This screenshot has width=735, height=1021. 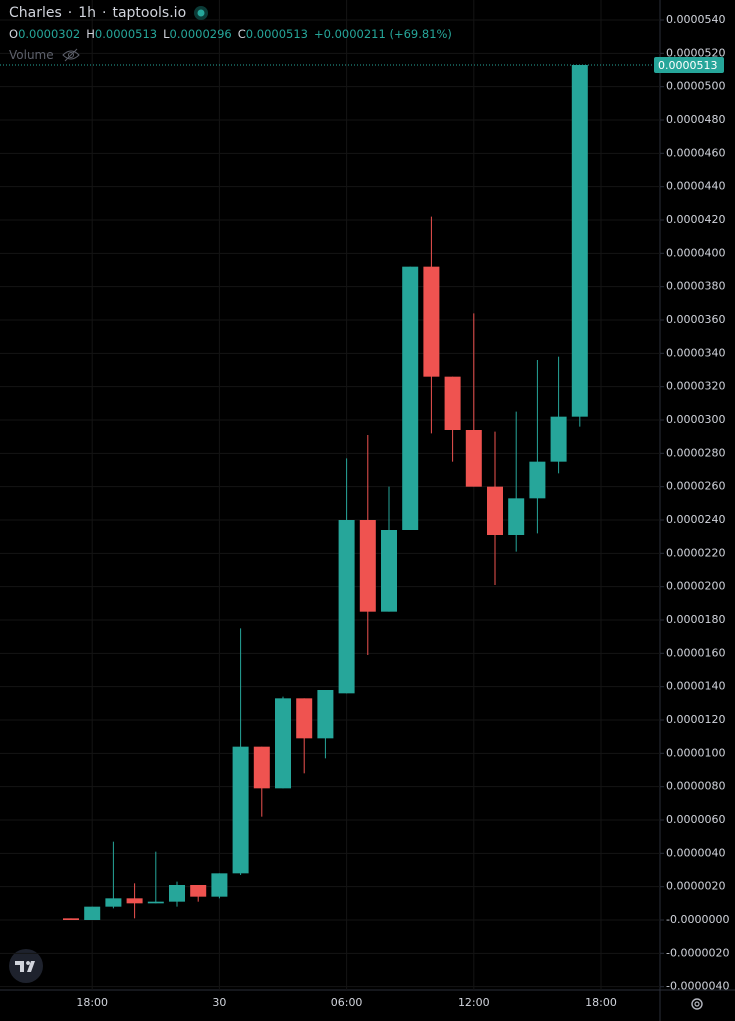 What do you see at coordinates (696, 119) in the screenshot?
I see `y-tick-label: 0.0000480` at bounding box center [696, 119].